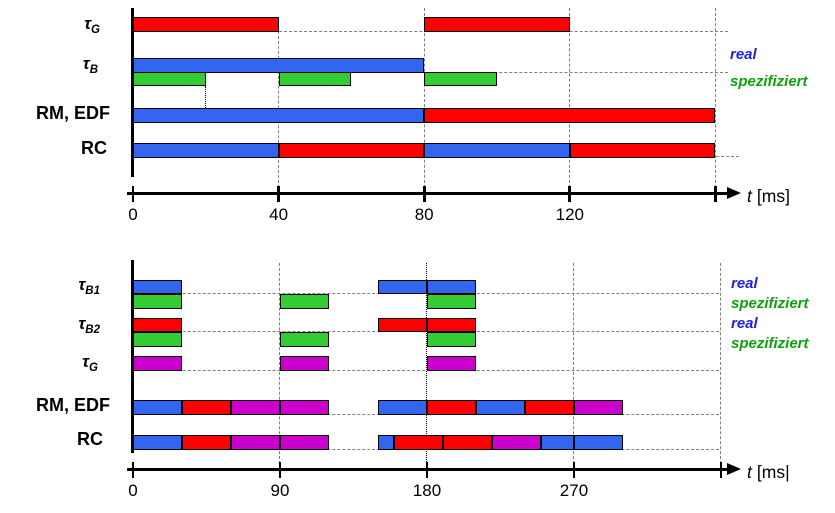 This screenshot has height=513, width=835. Describe the element at coordinates (92, 329) in the screenshot. I see `tau-subscript: B2` at that location.